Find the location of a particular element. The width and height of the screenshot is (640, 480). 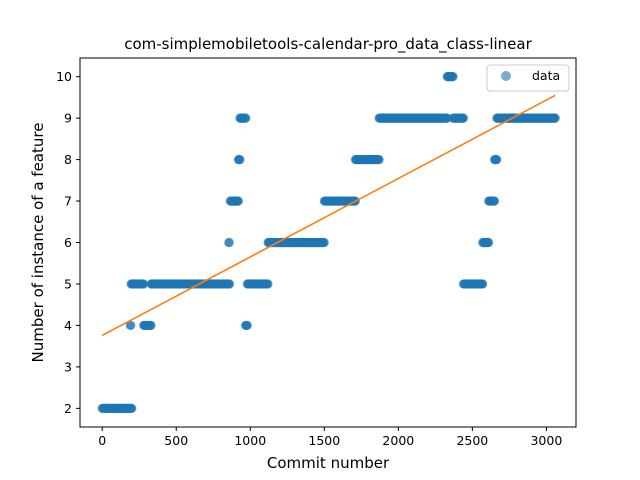

x-tick-label: 1500 is located at coordinates (324, 440).